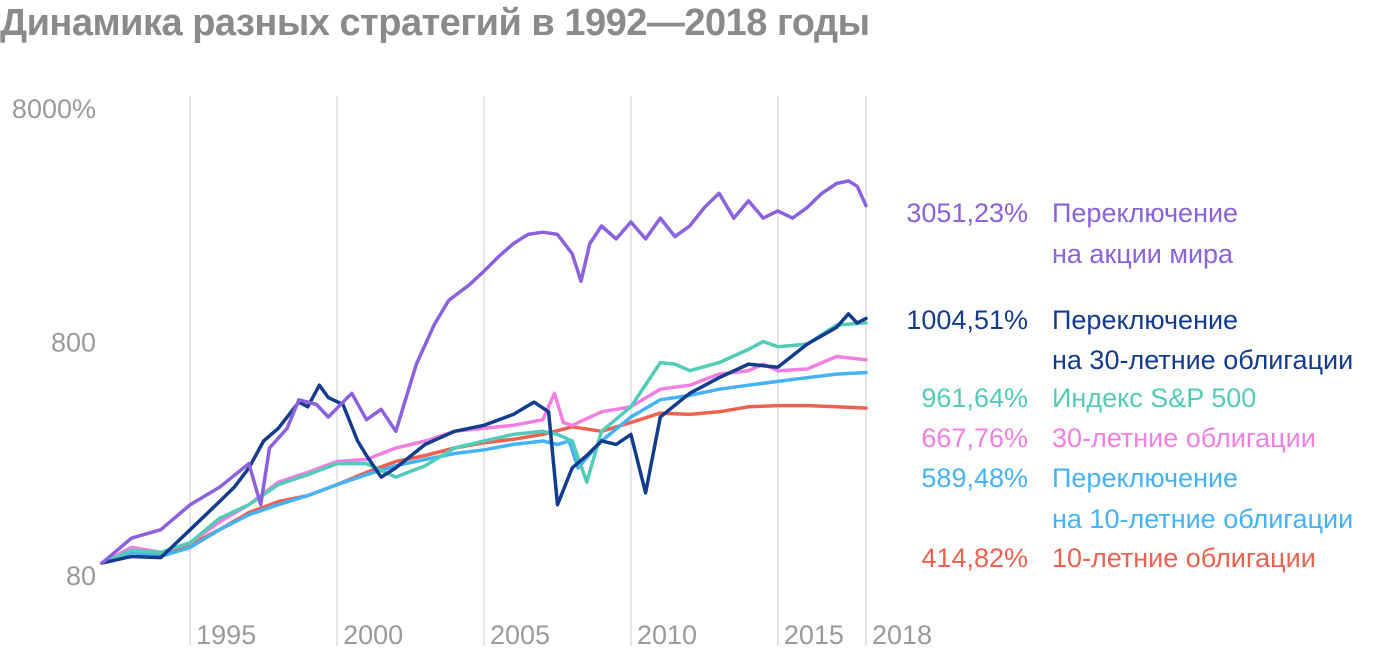 The height and width of the screenshot is (656, 1400). I want to click on legend-value: 667,76%, so click(974, 438).